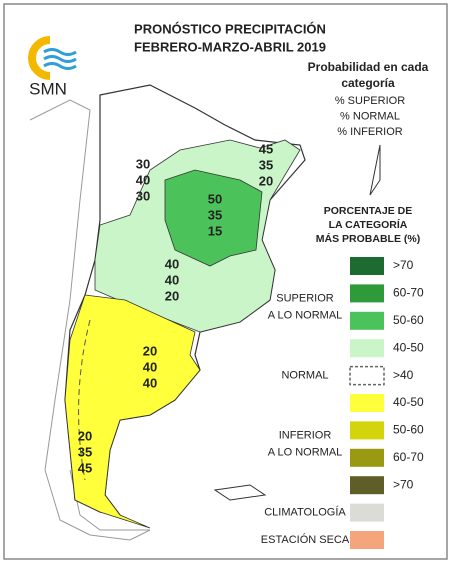 The height and width of the screenshot is (568, 451). Describe the element at coordinates (60, 59) in the screenshot. I see `logo-waves` at that location.